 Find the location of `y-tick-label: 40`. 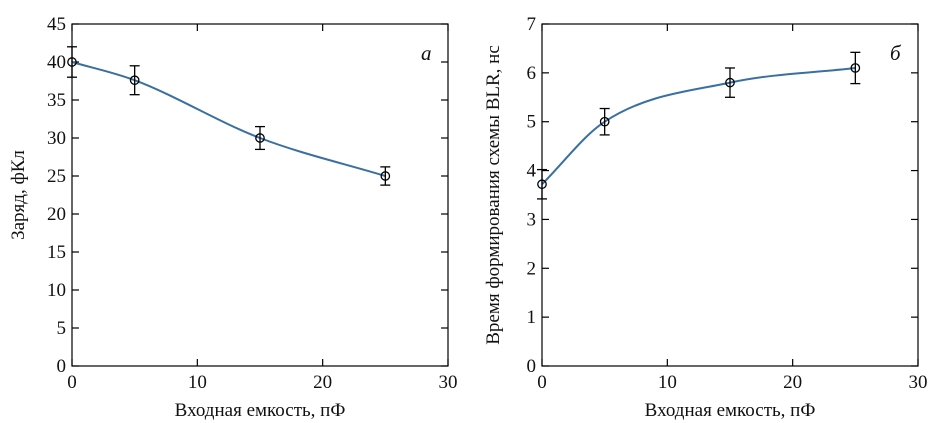

y-tick-label: 40 is located at coordinates (56, 62).